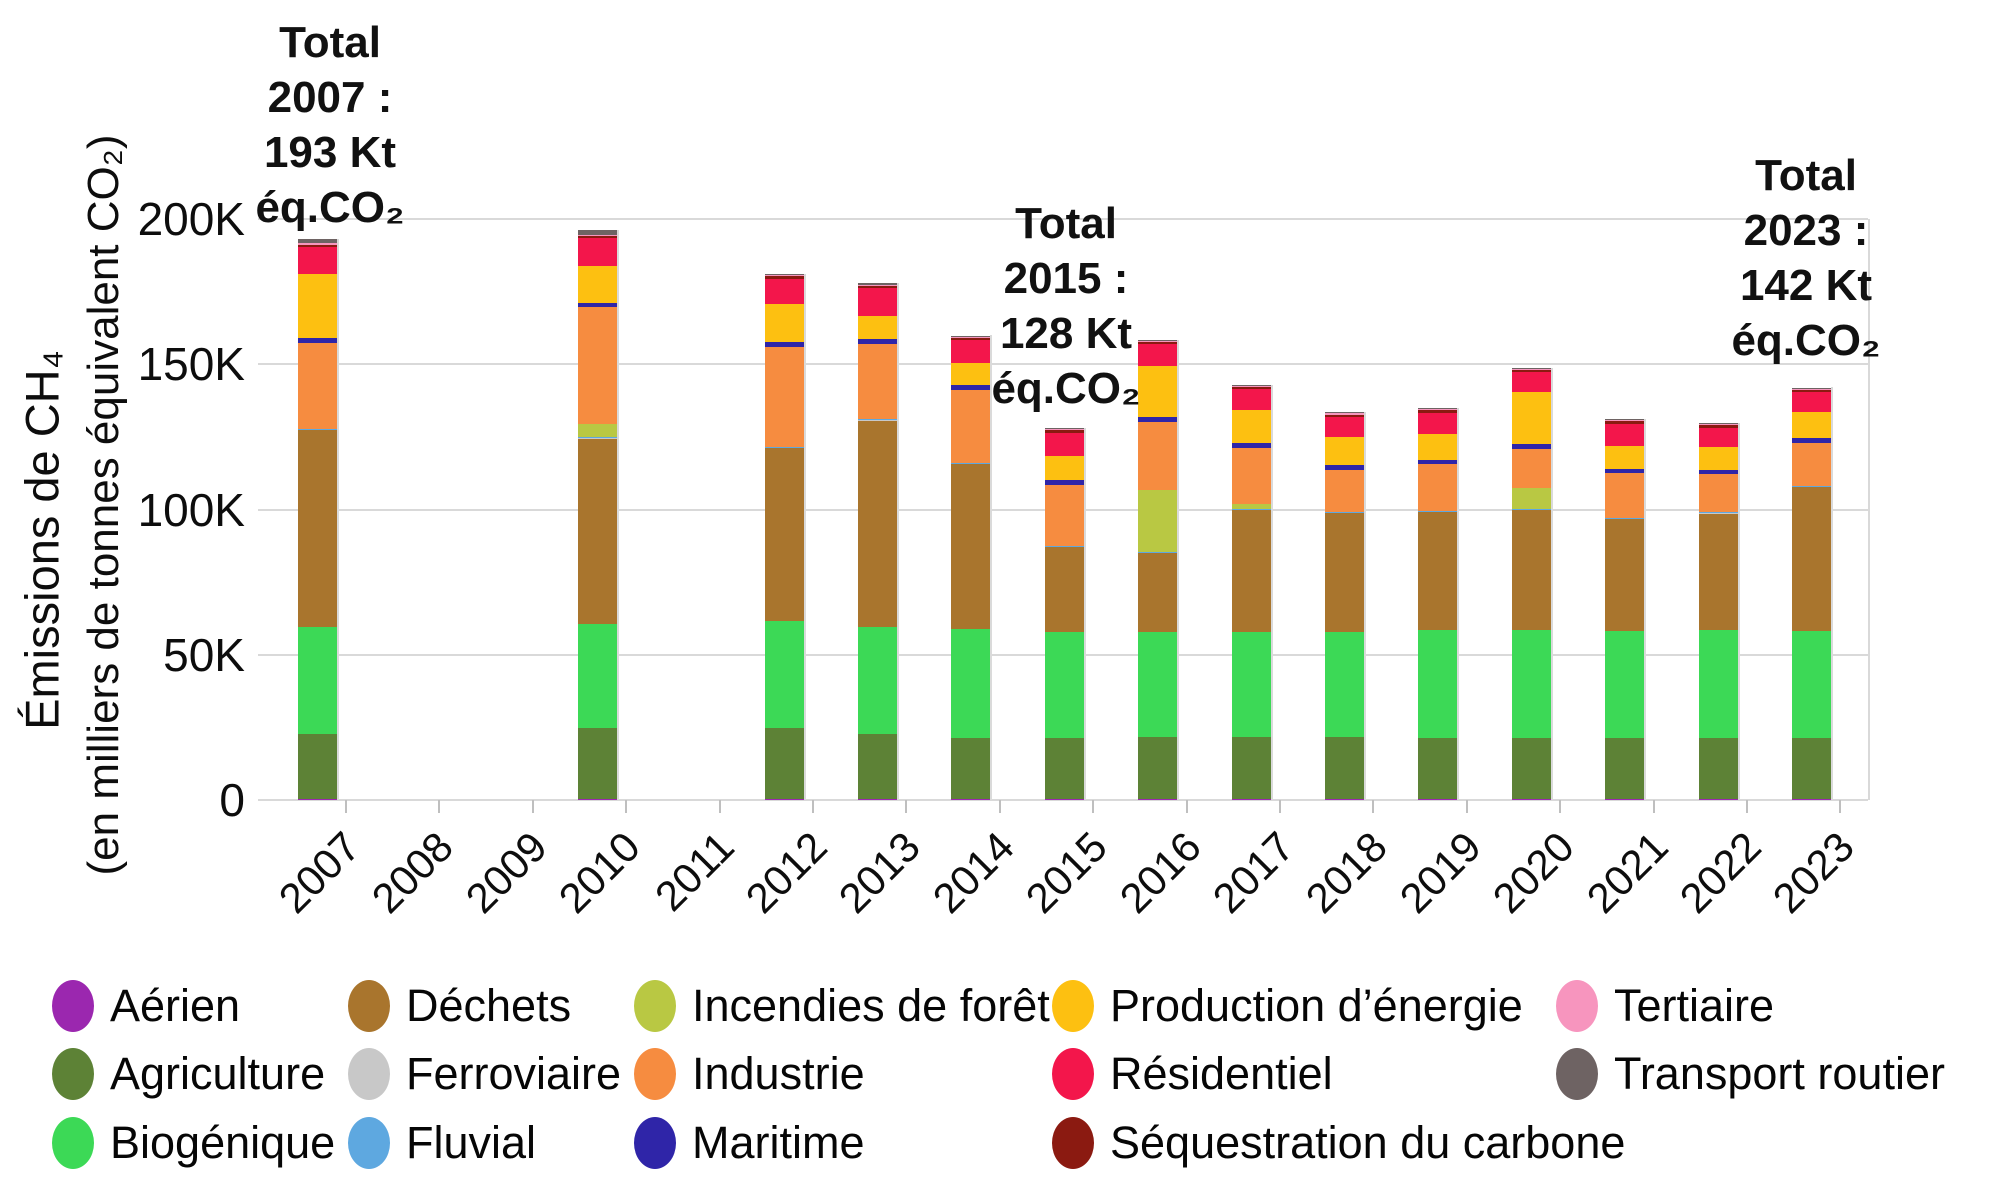  What do you see at coordinates (749, 1143) in the screenshot?
I see `legend-item: Maritime` at bounding box center [749, 1143].